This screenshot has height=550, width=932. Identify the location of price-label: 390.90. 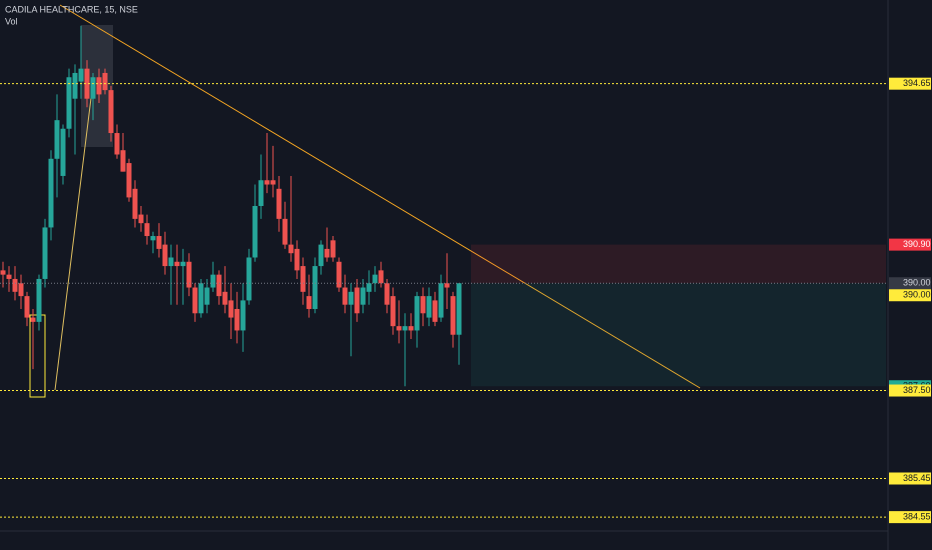
(917, 244).